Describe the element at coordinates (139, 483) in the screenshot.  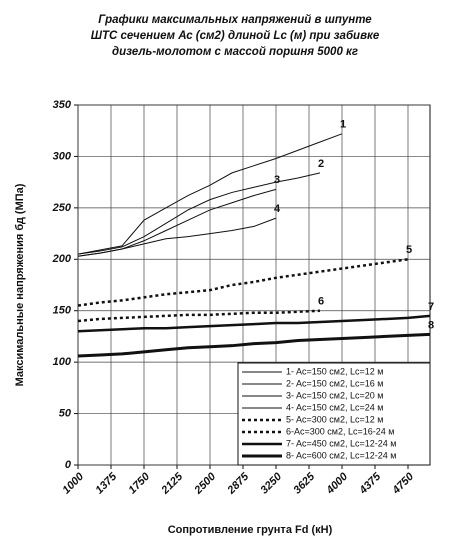
I see `x-tick-label: 1750` at that location.